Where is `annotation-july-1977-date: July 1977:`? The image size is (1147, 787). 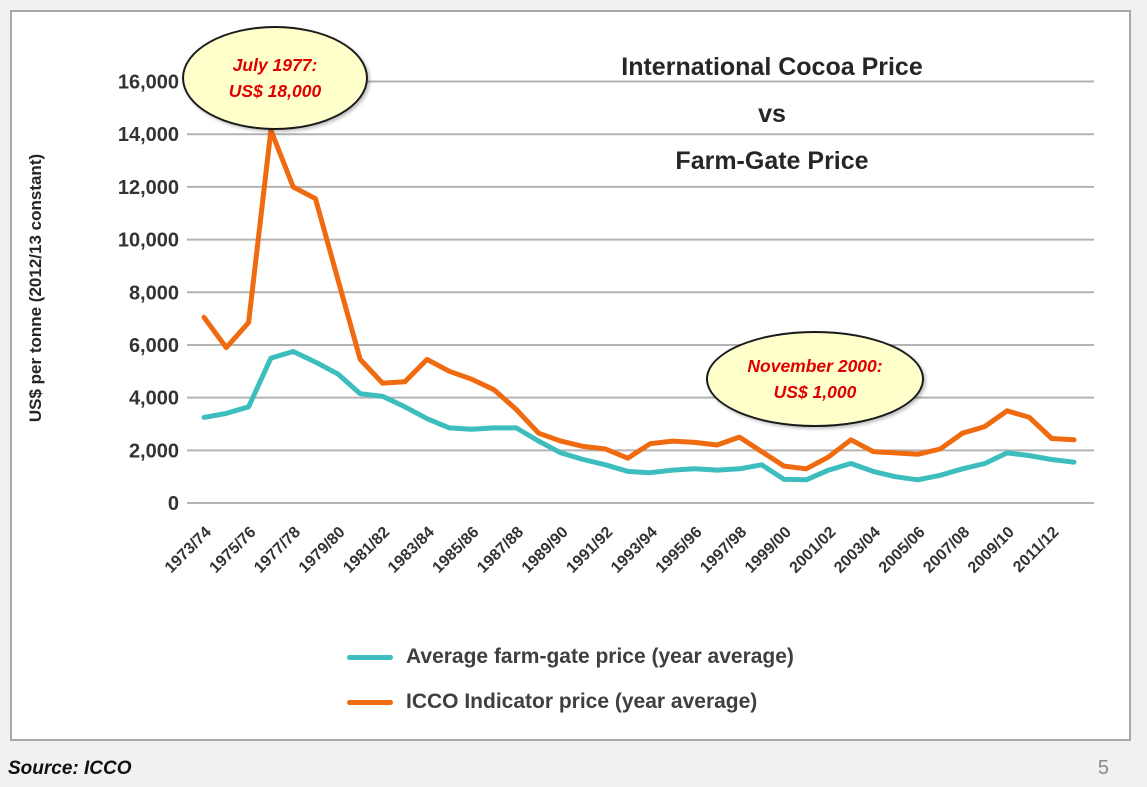 annotation-july-1977-date: July 1977: is located at coordinates (275, 65).